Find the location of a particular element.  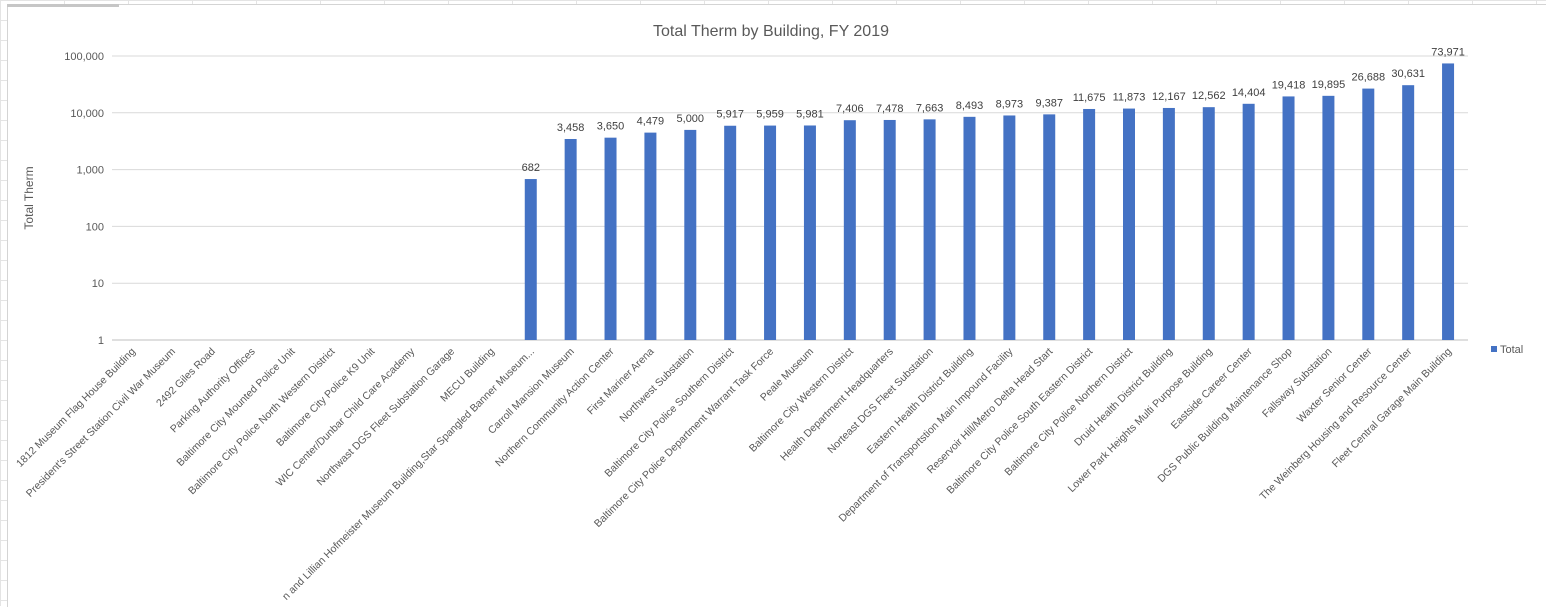

y-axis-title: Total Therm is located at coordinates (29, 197).